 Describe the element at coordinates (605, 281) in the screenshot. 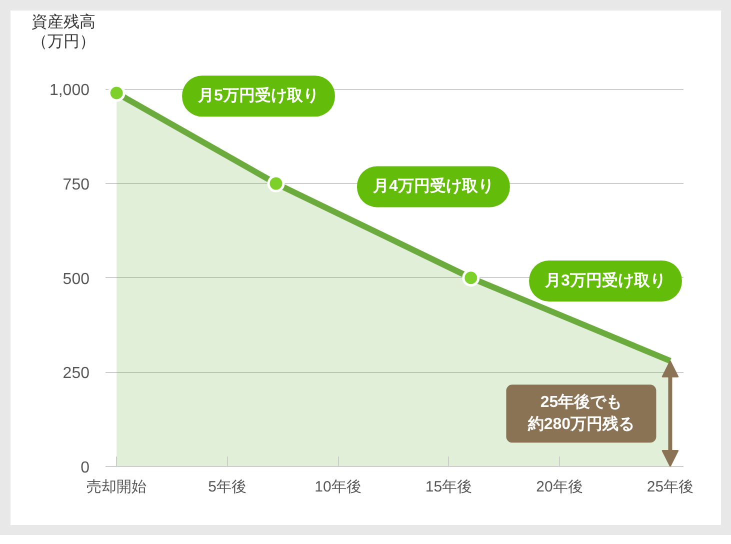

I see `annotation: 月3万円受け取り` at that location.